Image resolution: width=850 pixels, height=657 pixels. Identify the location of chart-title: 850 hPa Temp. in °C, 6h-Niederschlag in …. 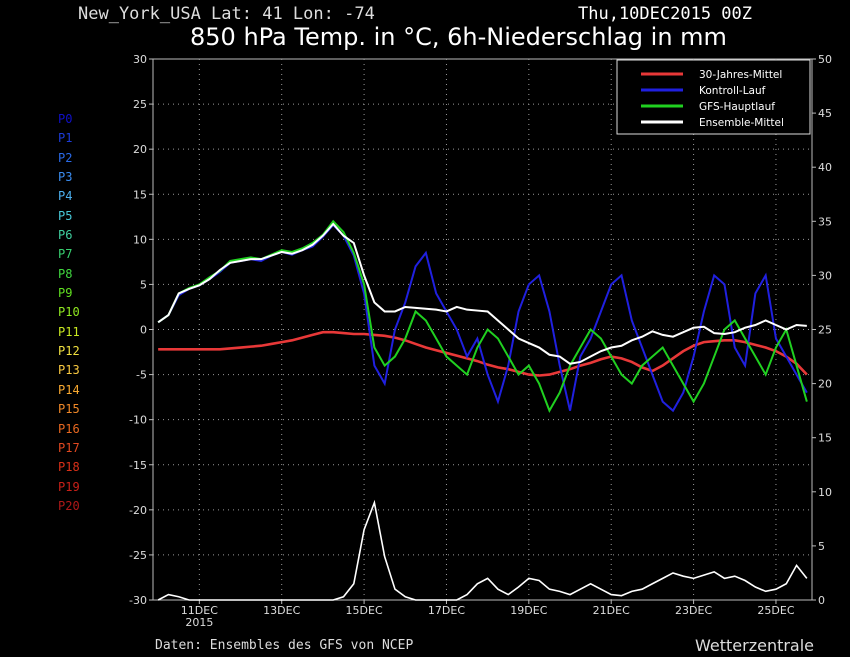
(458, 37).